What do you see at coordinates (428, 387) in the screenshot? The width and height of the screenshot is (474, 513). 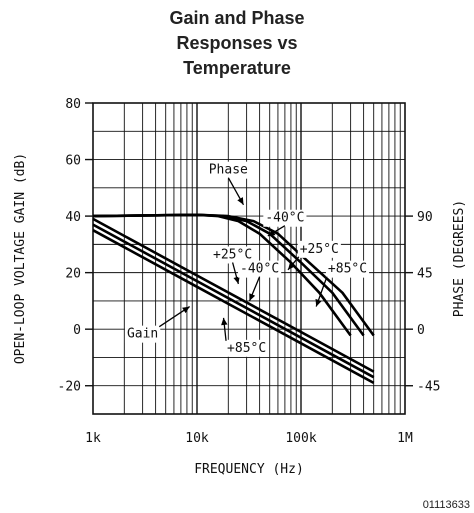 I see `y2-tick-label: -45` at bounding box center [428, 387].